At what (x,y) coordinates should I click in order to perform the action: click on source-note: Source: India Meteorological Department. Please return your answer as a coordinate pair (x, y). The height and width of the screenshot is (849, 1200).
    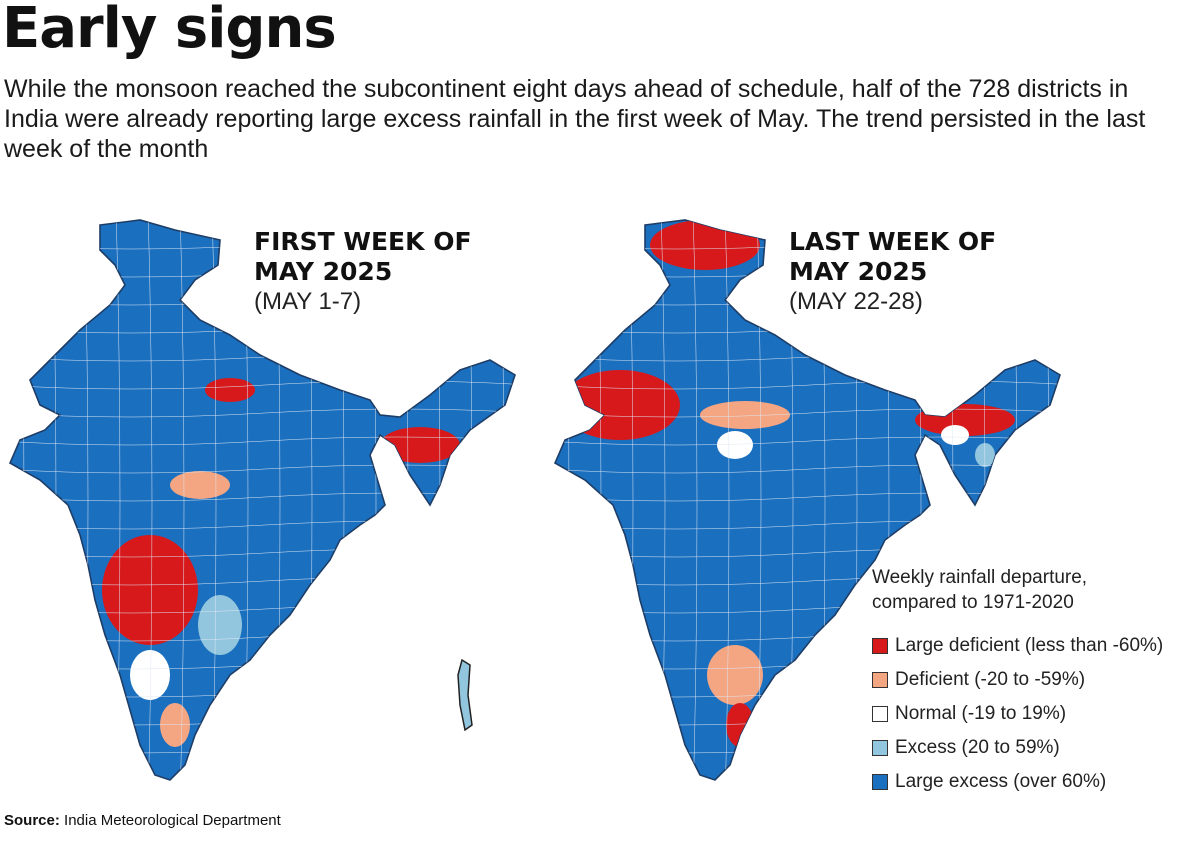
    Looking at the image, I should click on (142, 820).